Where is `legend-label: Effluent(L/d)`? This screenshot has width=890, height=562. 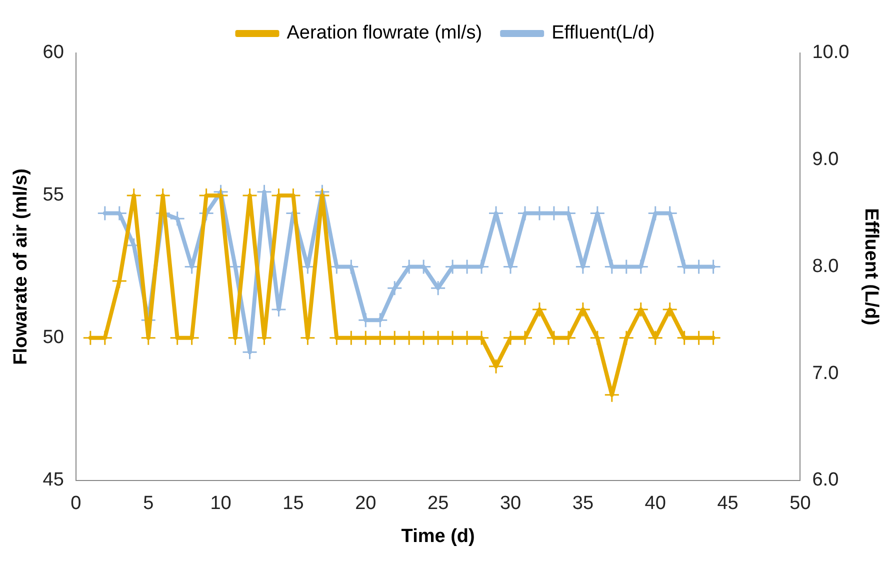
legend-label: Effluent(L/d) is located at coordinates (603, 33).